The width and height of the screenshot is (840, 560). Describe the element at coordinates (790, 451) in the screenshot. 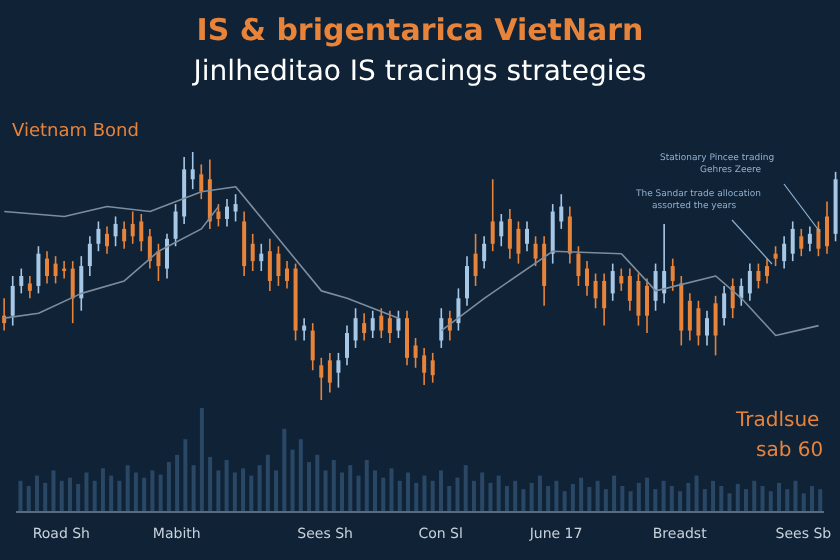

I see `annotation: sab 60` at that location.